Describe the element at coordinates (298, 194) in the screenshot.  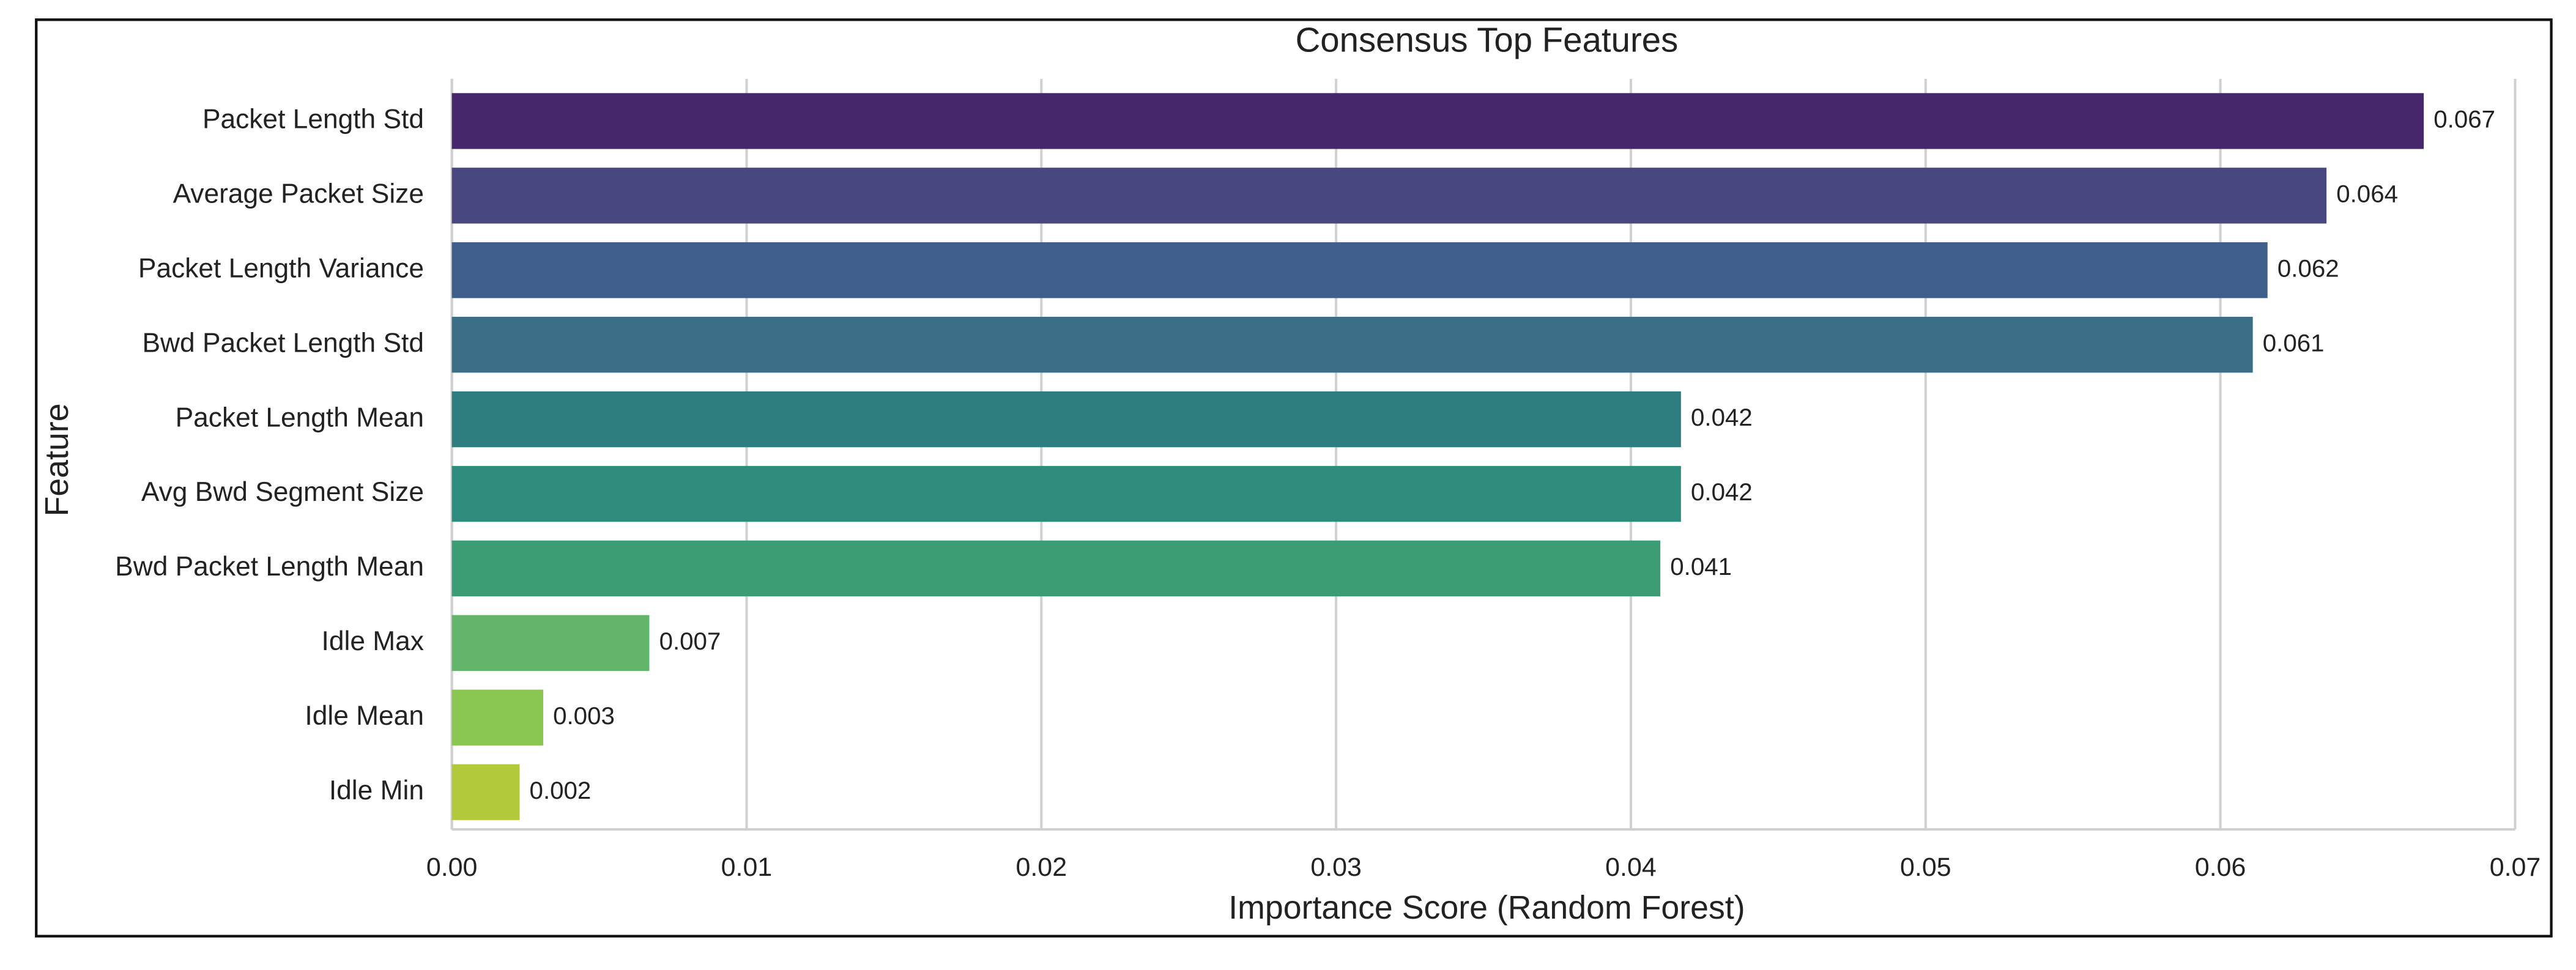
I see `y-tick-label: Average Packet Size` at that location.